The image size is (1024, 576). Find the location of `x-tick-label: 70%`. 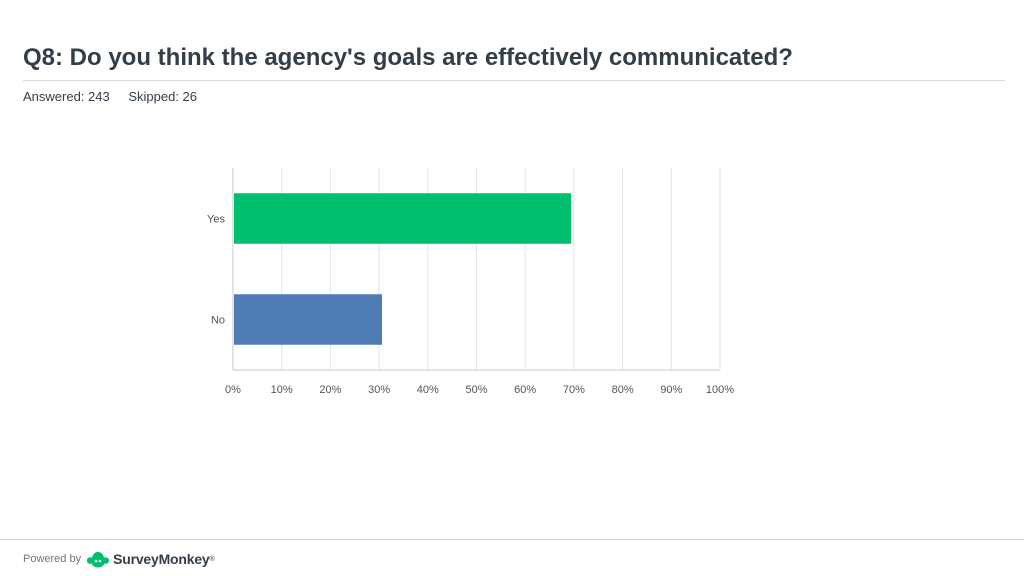

x-tick-label: 70% is located at coordinates (574, 390).